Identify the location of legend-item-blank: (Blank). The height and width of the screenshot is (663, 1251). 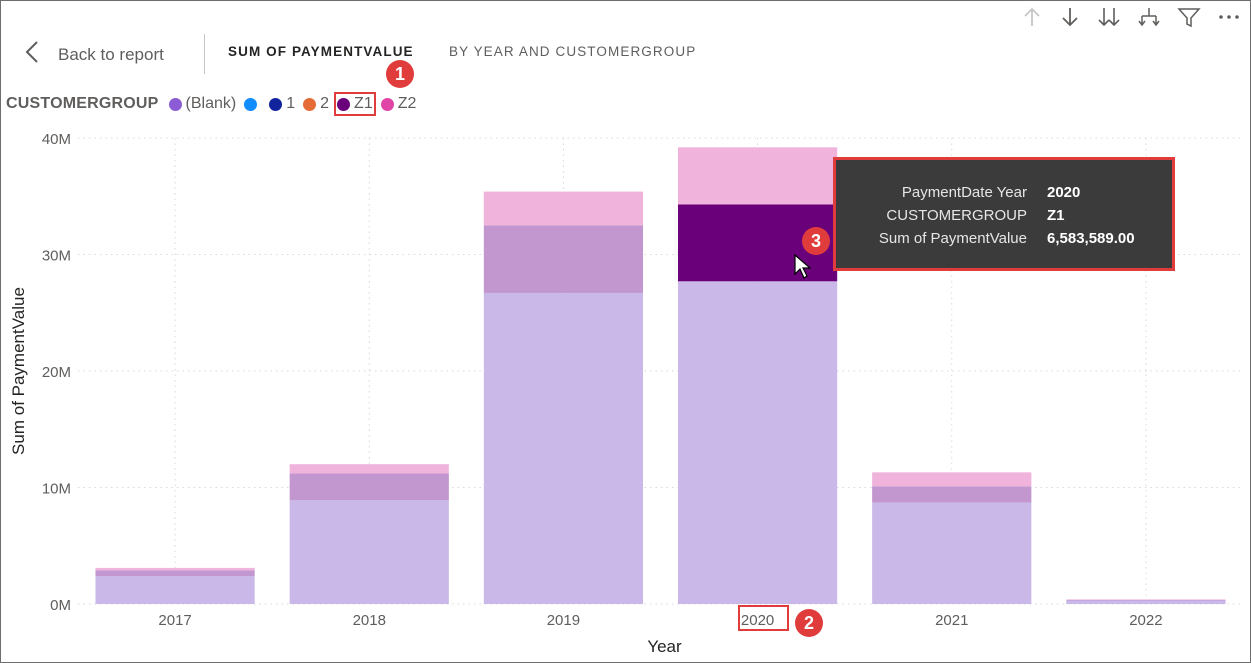
(202, 104).